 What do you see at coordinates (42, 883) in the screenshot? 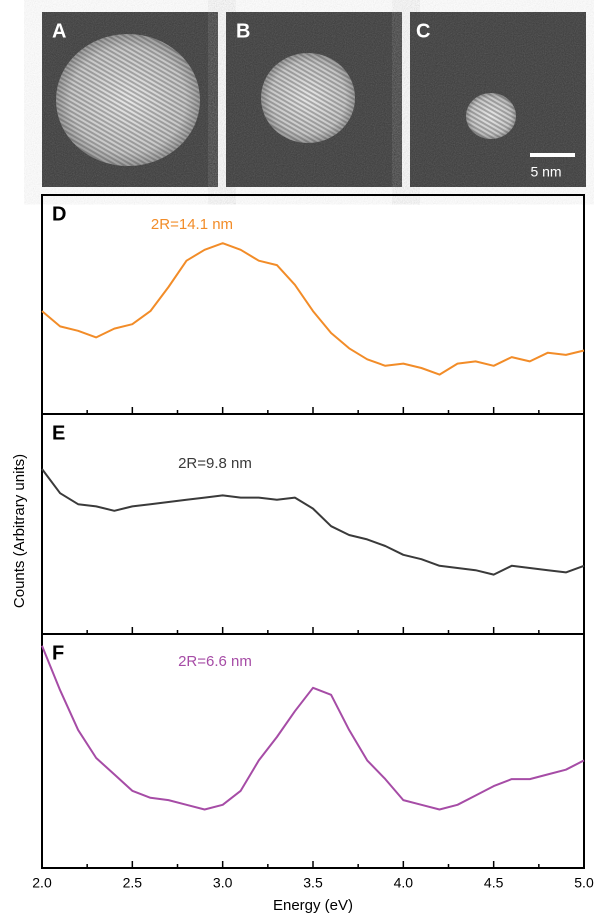
I see `x-tick-label: 2.0` at bounding box center [42, 883].